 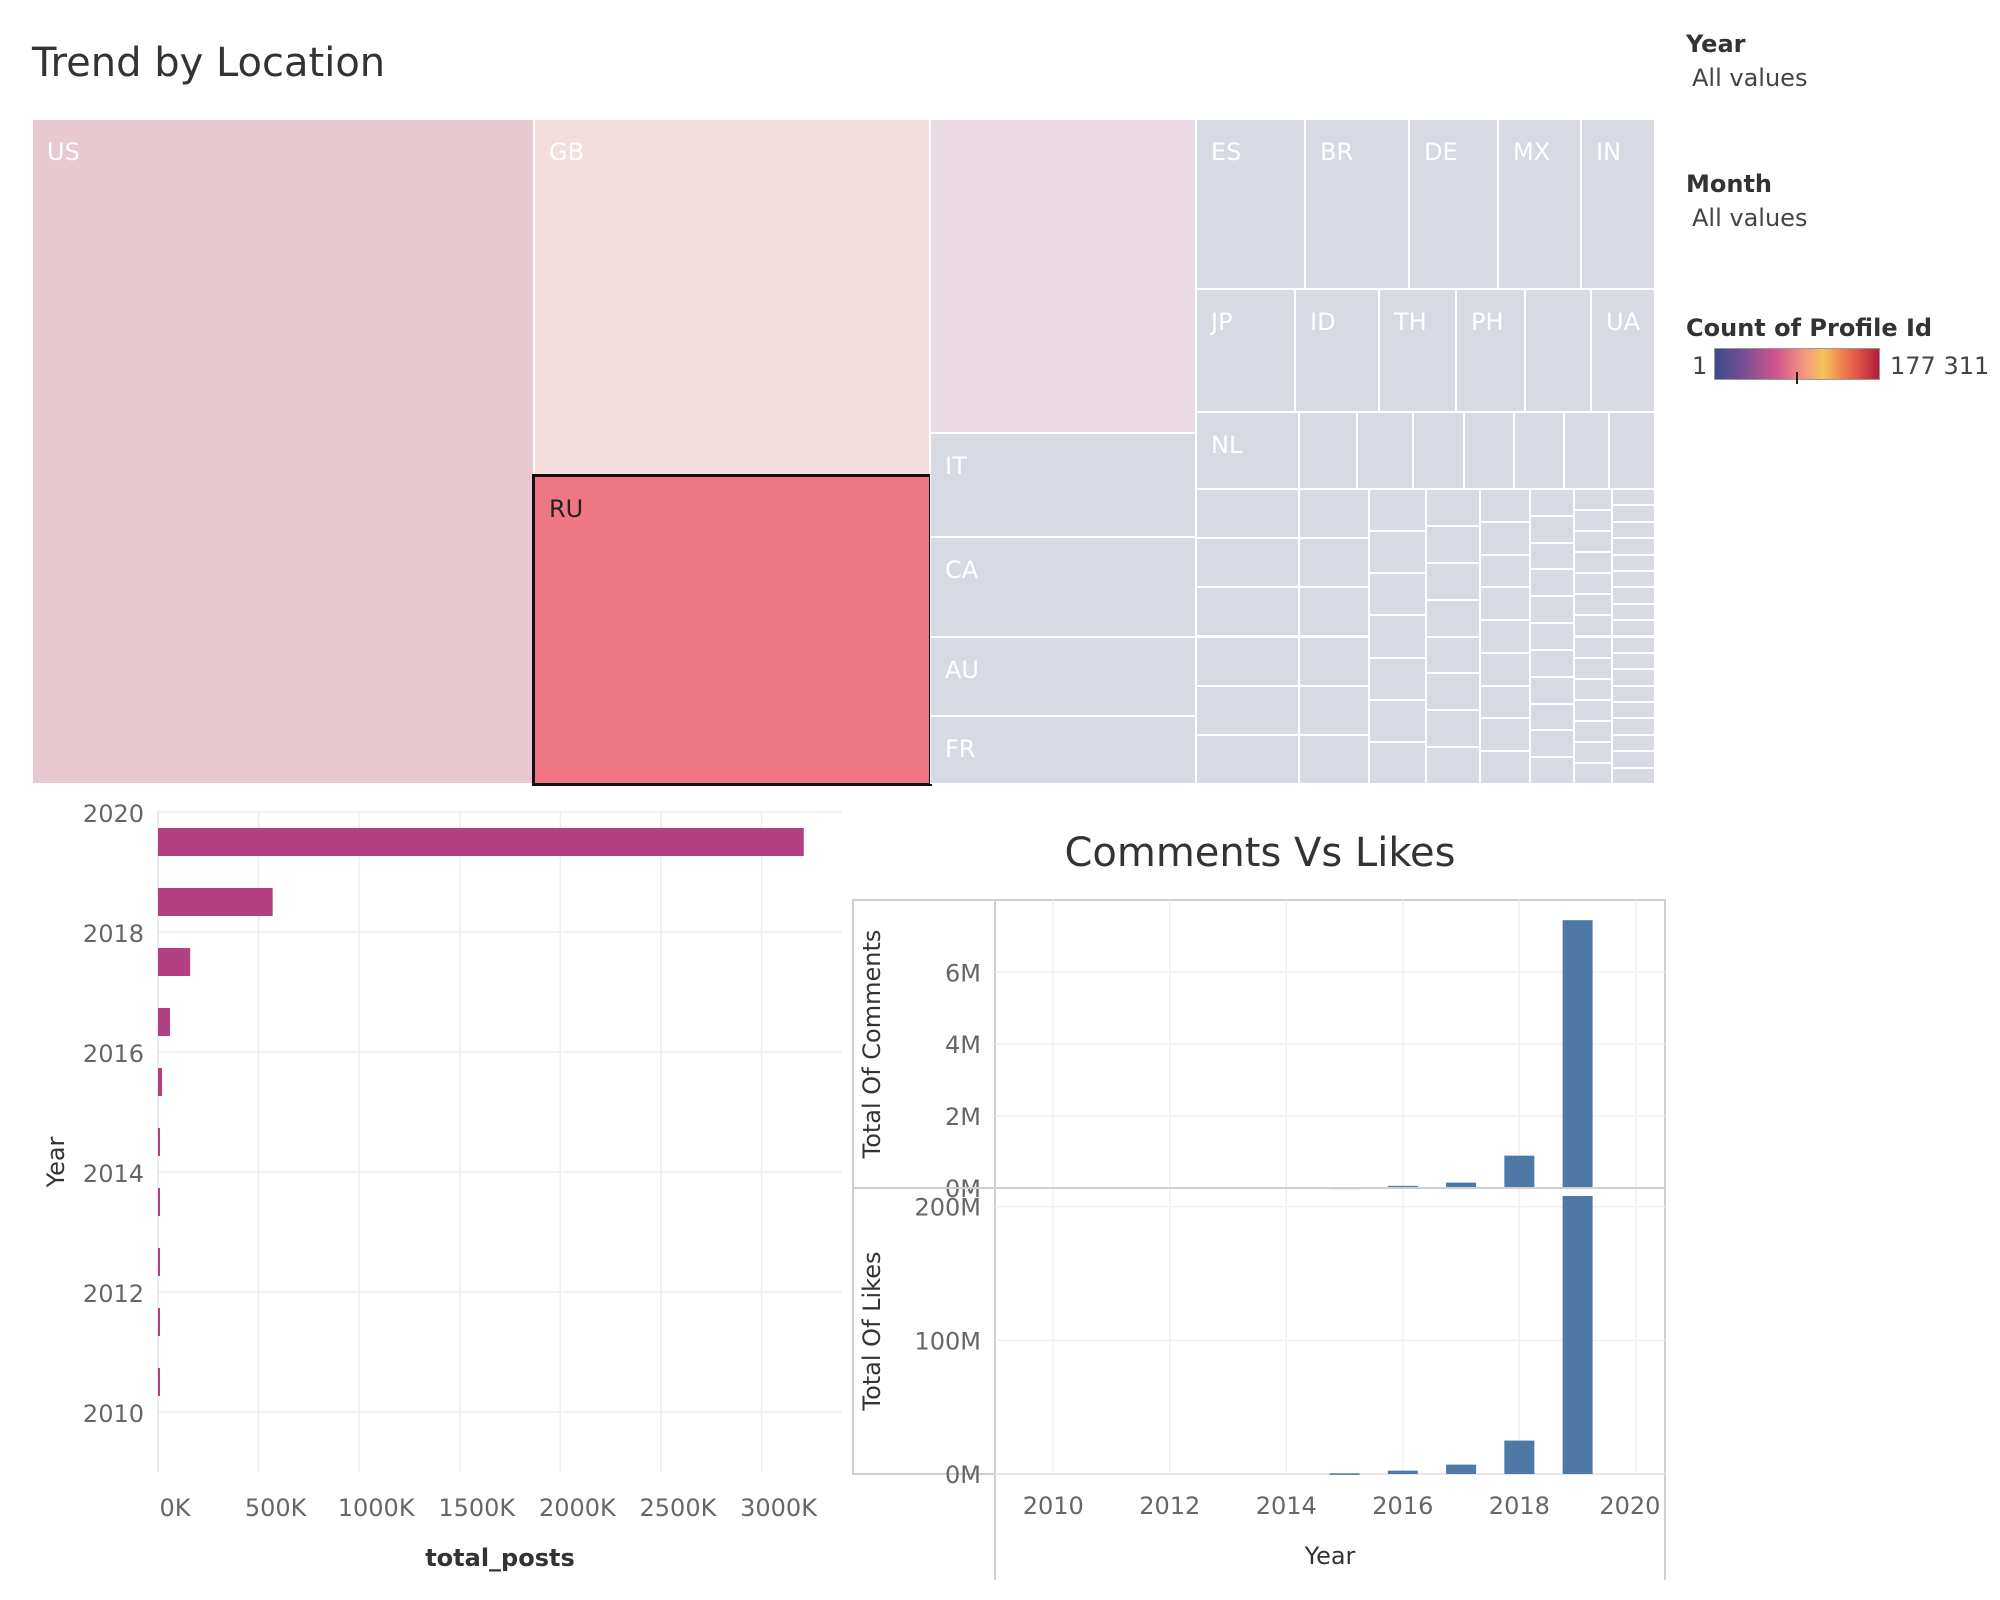 What do you see at coordinates (1250, 204) in the screenshot?
I see `treemap-cell-es: ES` at bounding box center [1250, 204].